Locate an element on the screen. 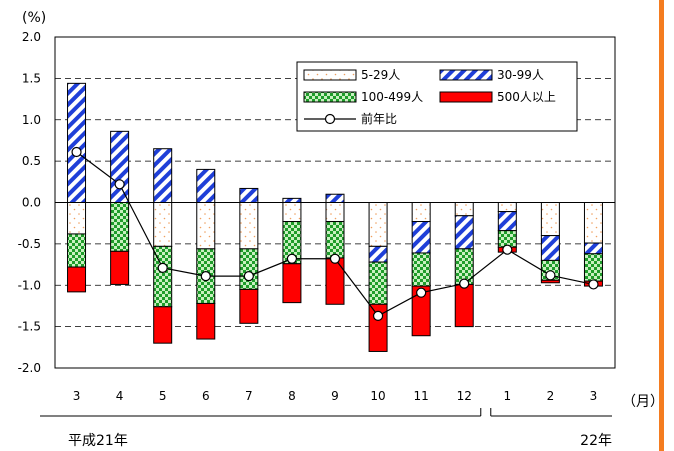  x-tick-label: 8 is located at coordinates (292, 396).